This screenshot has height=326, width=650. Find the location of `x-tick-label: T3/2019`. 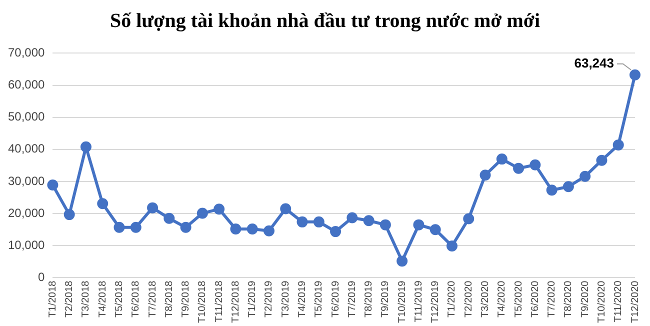

x-tick-label: T3/2019 is located at coordinates (286, 299).